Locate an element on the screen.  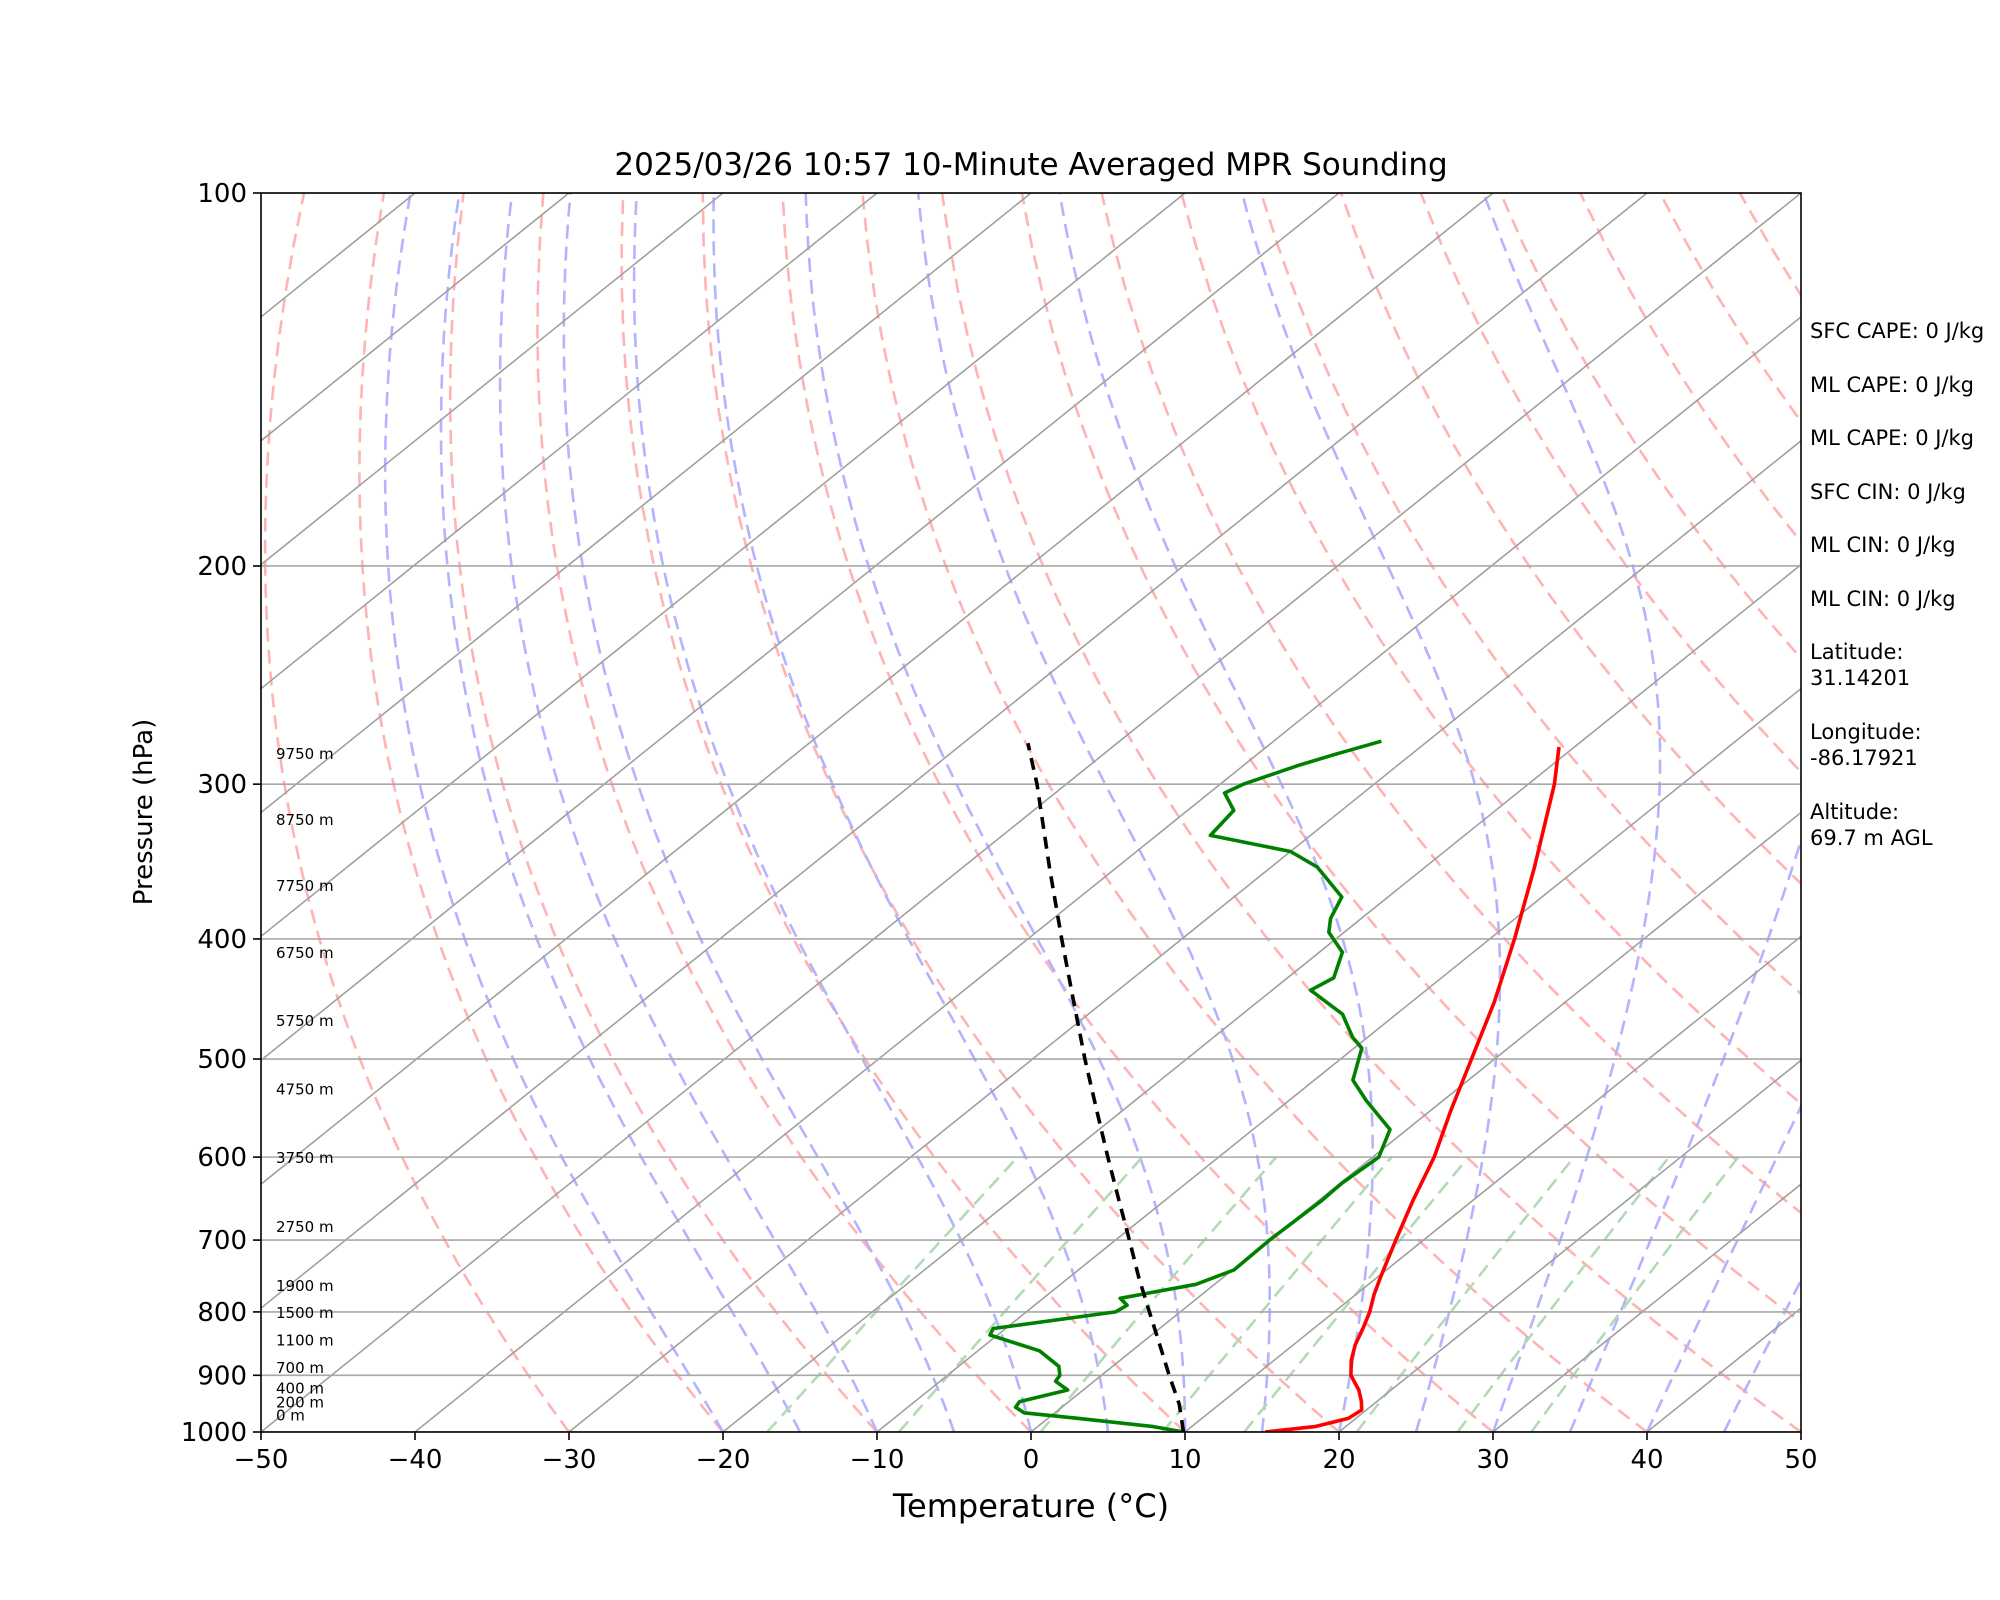
sfc-cin-text: SFC CIN: 0 J/kg is located at coordinates (1888, 491).